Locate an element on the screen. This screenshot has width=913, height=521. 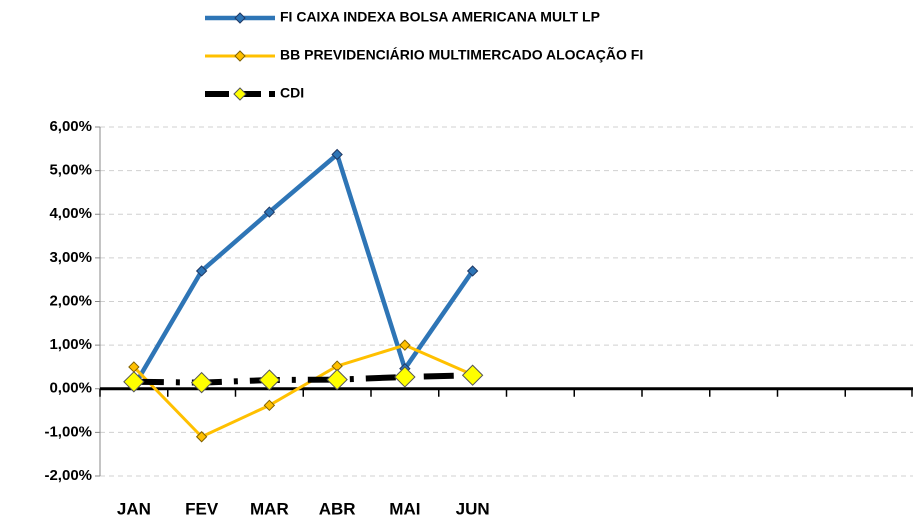
x-tick-label: FEV is located at coordinates (202, 508).